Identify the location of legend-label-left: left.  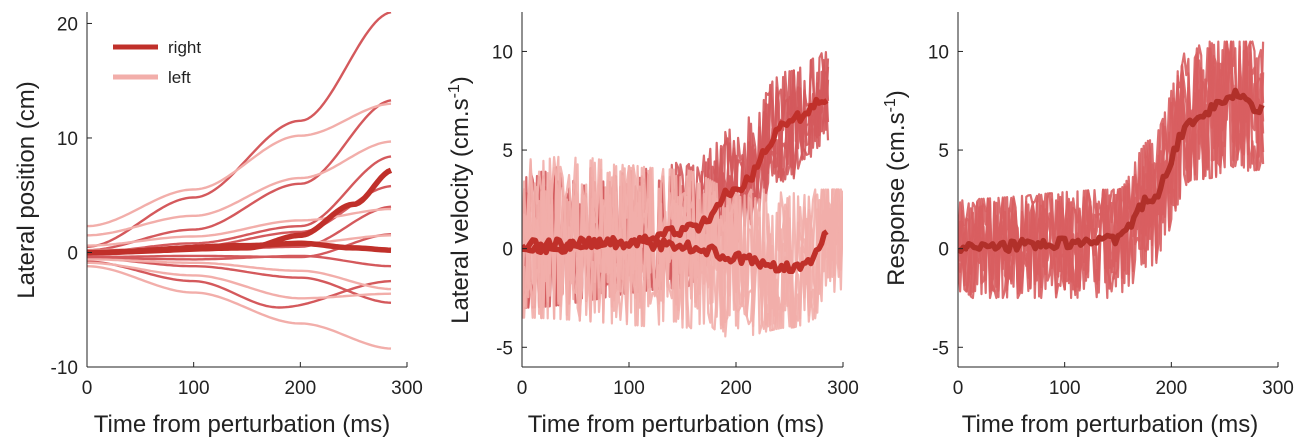
(179, 77).